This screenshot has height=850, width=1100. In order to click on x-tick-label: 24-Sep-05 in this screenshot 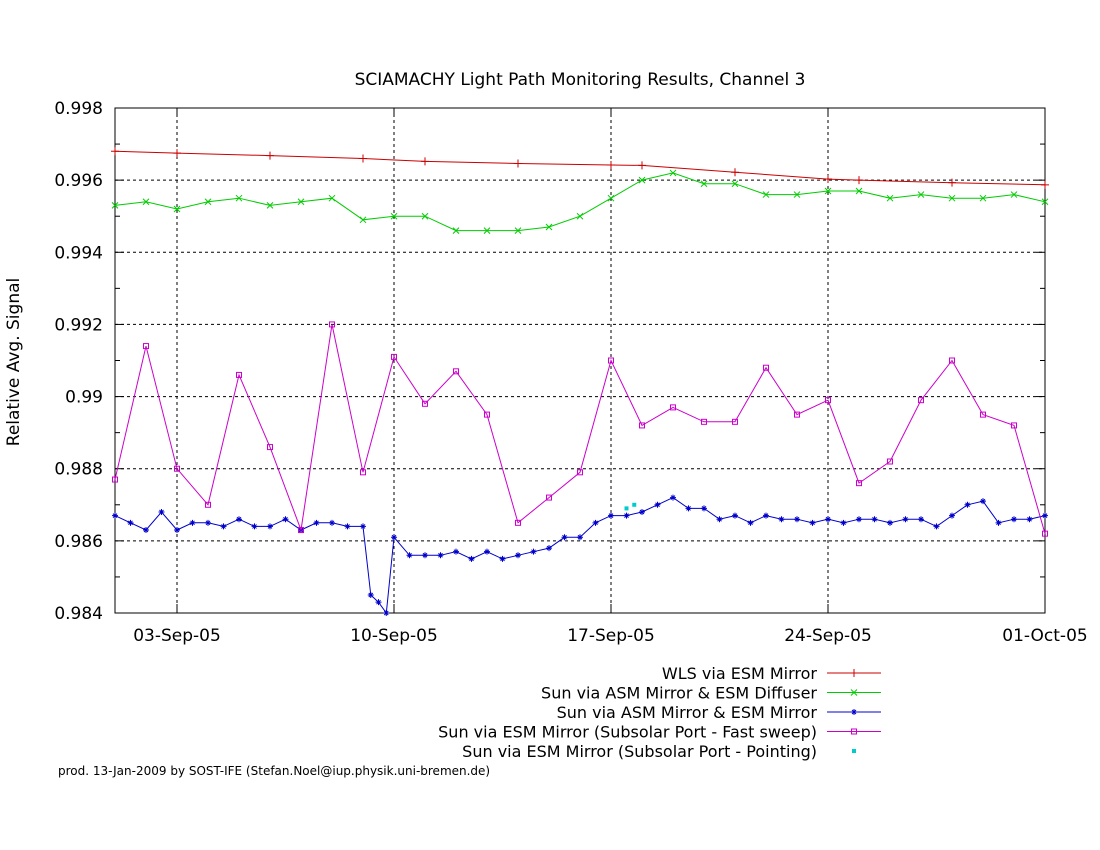, I will do `click(828, 636)`.